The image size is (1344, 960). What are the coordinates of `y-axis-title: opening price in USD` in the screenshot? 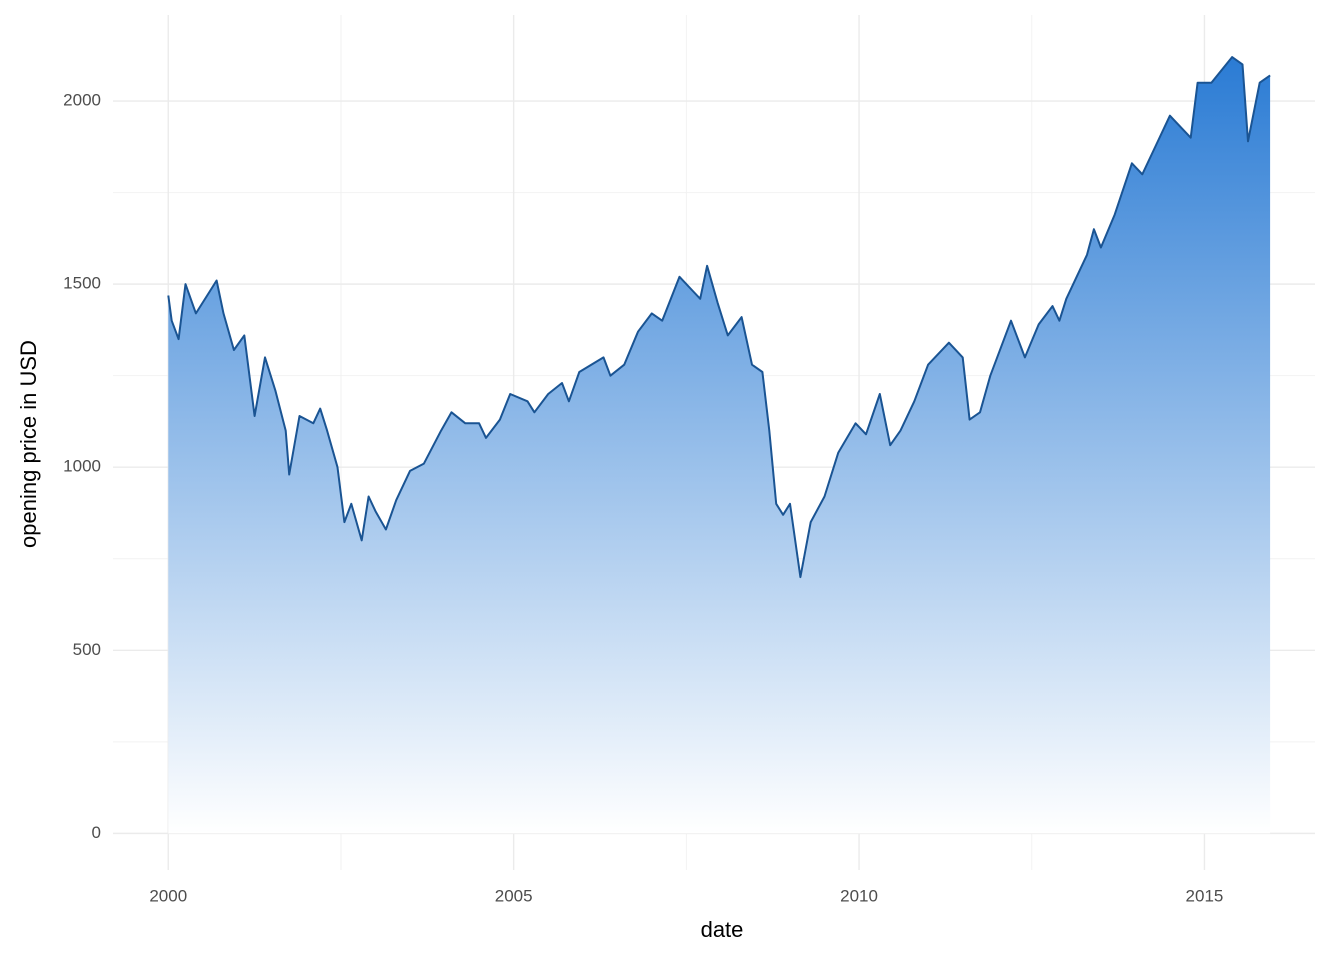 It's located at (28, 444).